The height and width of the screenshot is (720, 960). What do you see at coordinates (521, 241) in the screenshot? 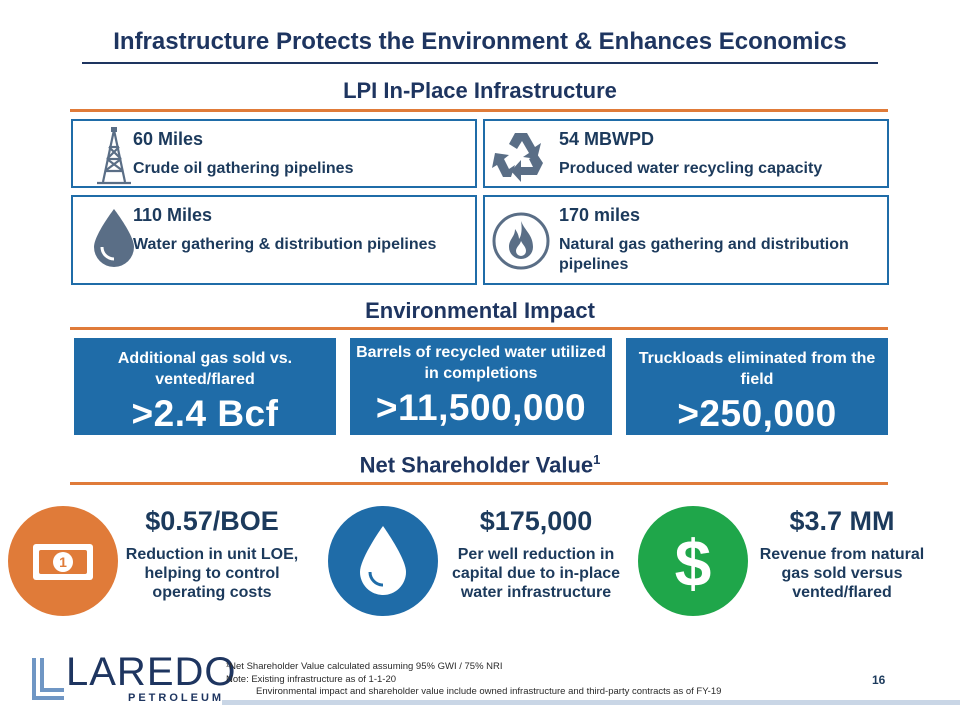
I see `flame-icon` at bounding box center [521, 241].